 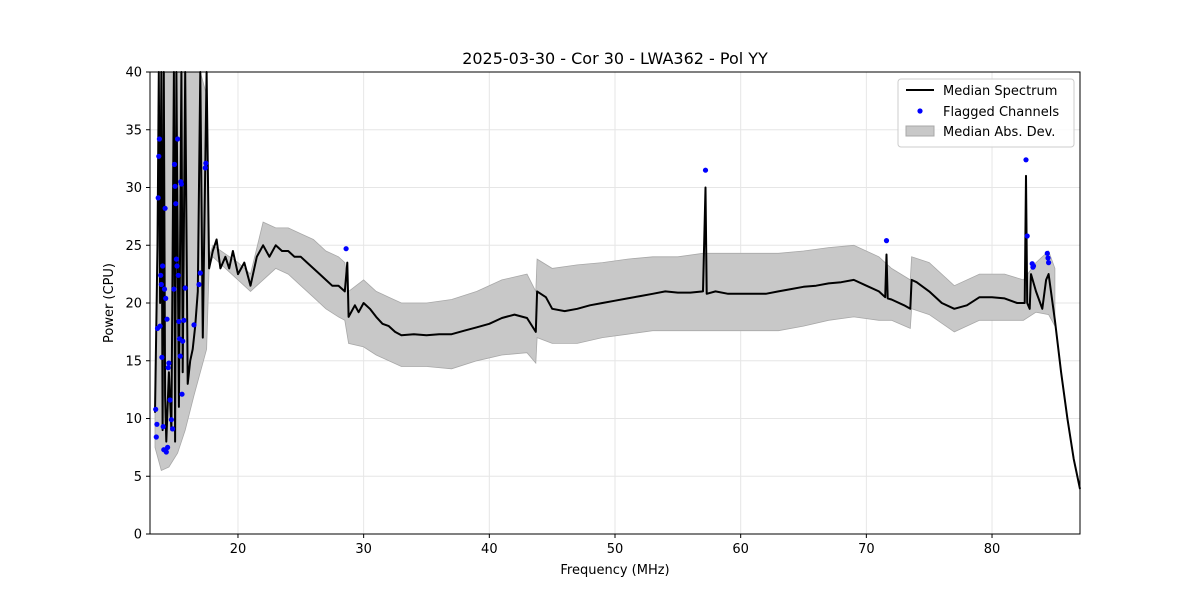 I want to click on x-tick-label: 60, so click(x=740, y=549).